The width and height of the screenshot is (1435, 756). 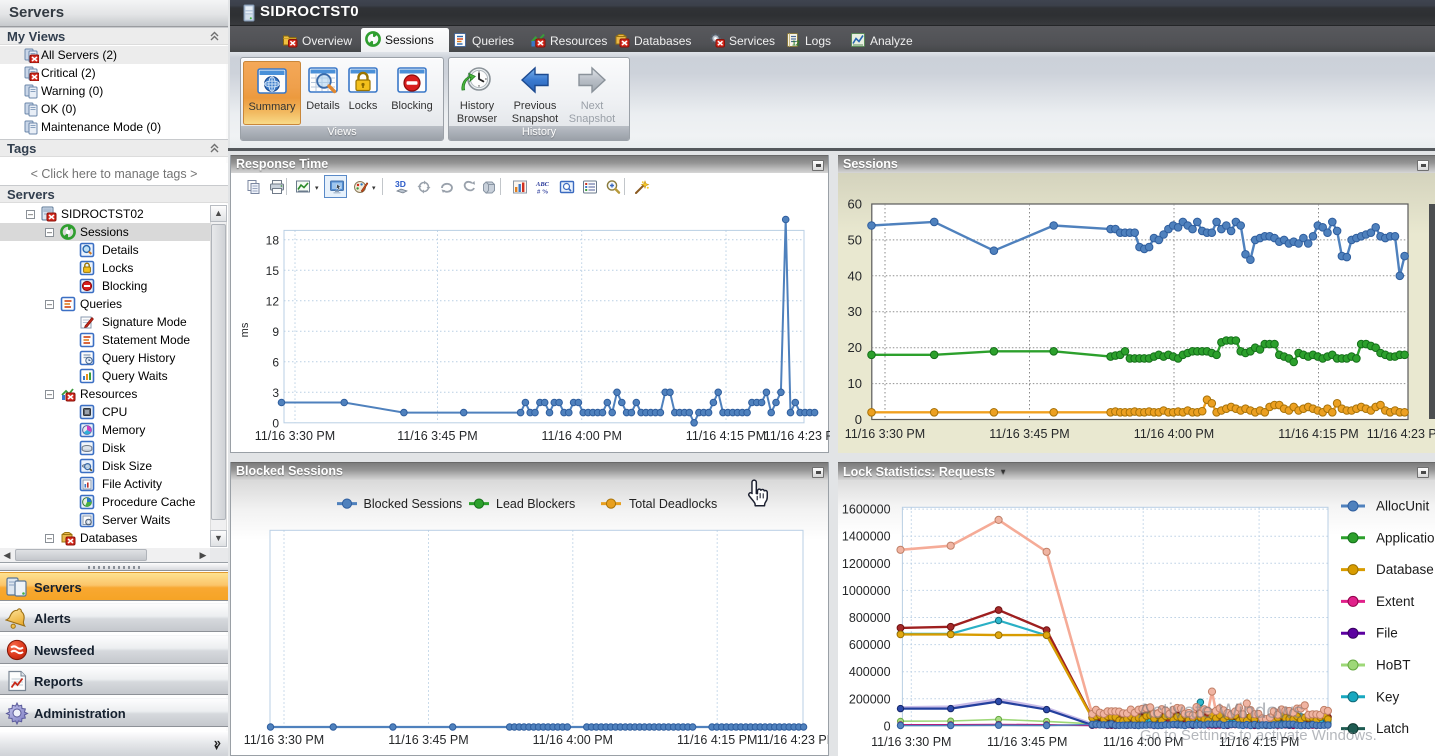 I want to click on svg-text: 3D, so click(x=400, y=184).